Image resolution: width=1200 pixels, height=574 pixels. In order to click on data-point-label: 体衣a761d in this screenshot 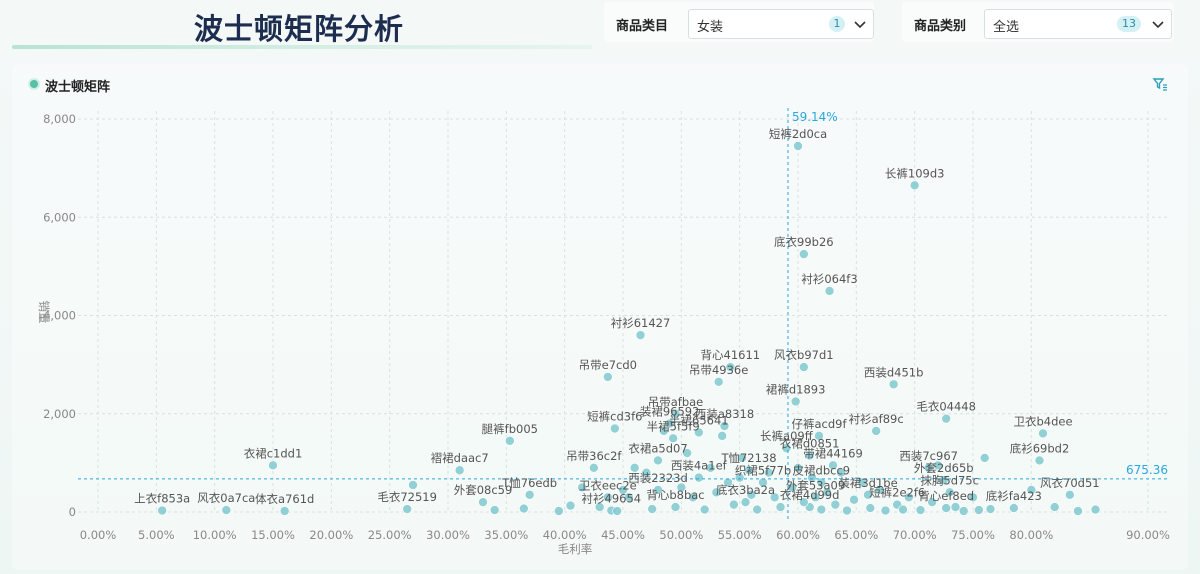, I will do `click(284, 499)`.